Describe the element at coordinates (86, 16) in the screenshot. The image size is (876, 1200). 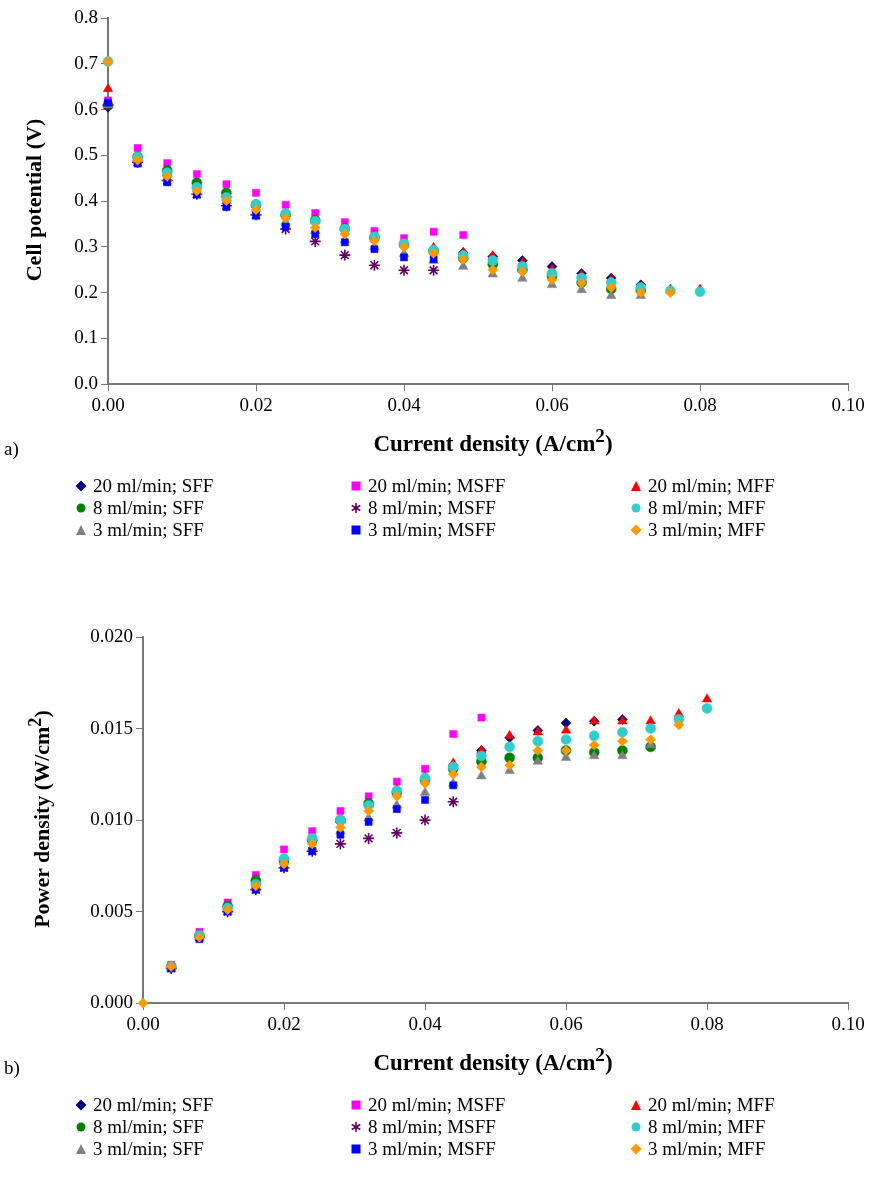
I see `y-tick-label: 0.8` at that location.